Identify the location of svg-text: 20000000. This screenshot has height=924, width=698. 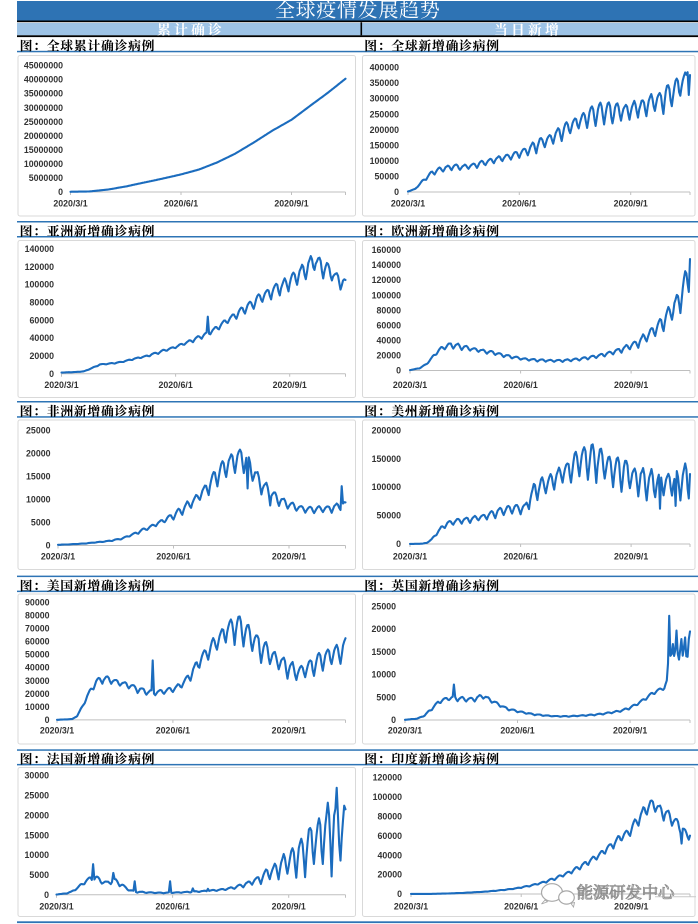
(43, 136).